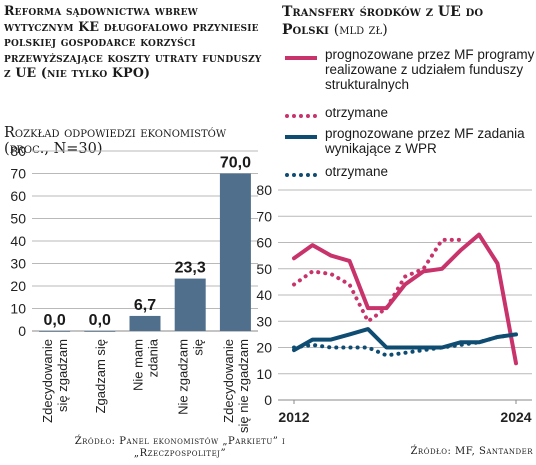  What do you see at coordinates (22, 331) in the screenshot?
I see `bar-ytick-label-0: 0` at bounding box center [22, 331].